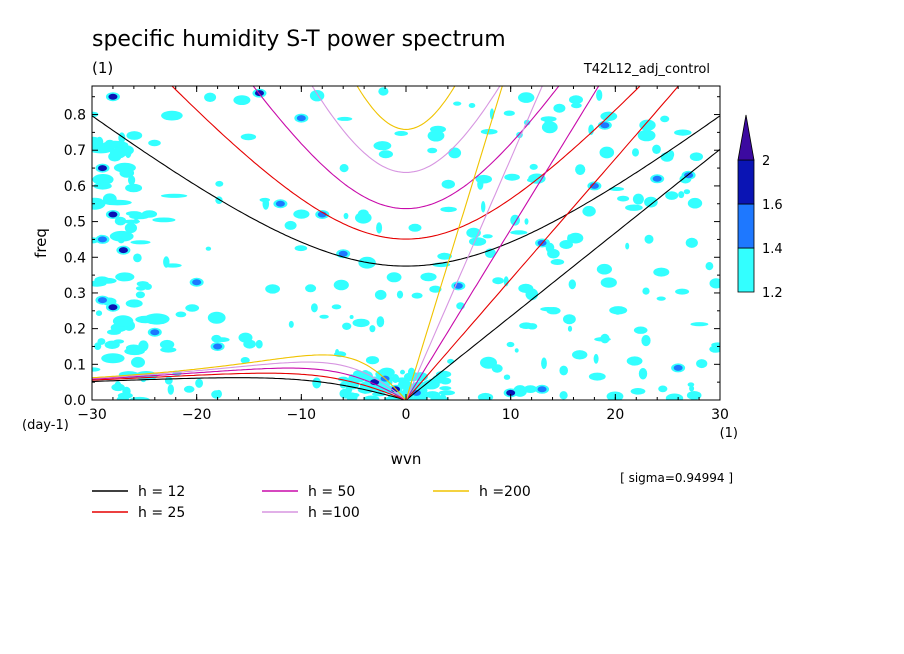 Image resolution: width=904 pixels, height=654 pixels. I want to click on colorbar-label: 1.4, so click(772, 249).